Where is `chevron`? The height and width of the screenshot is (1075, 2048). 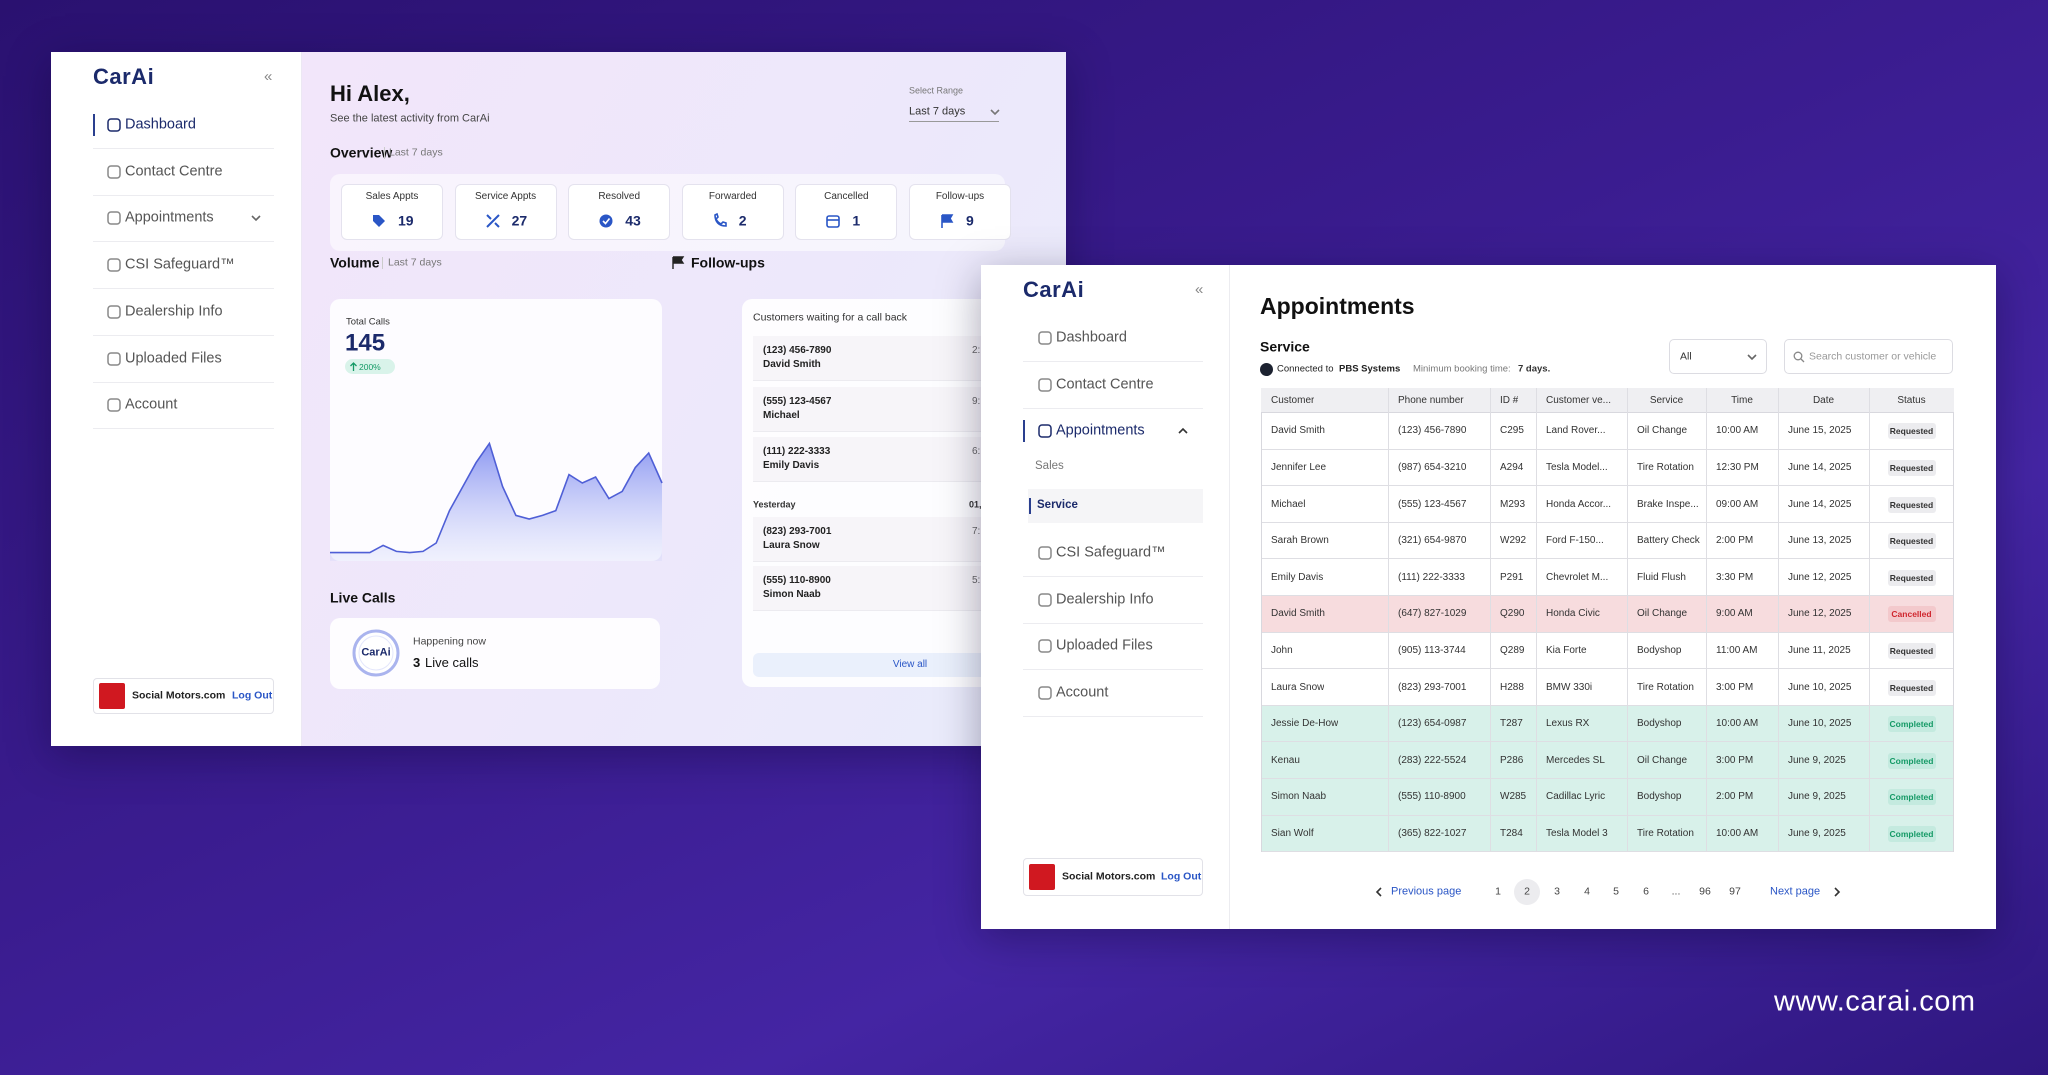 chevron is located at coordinates (1837, 892).